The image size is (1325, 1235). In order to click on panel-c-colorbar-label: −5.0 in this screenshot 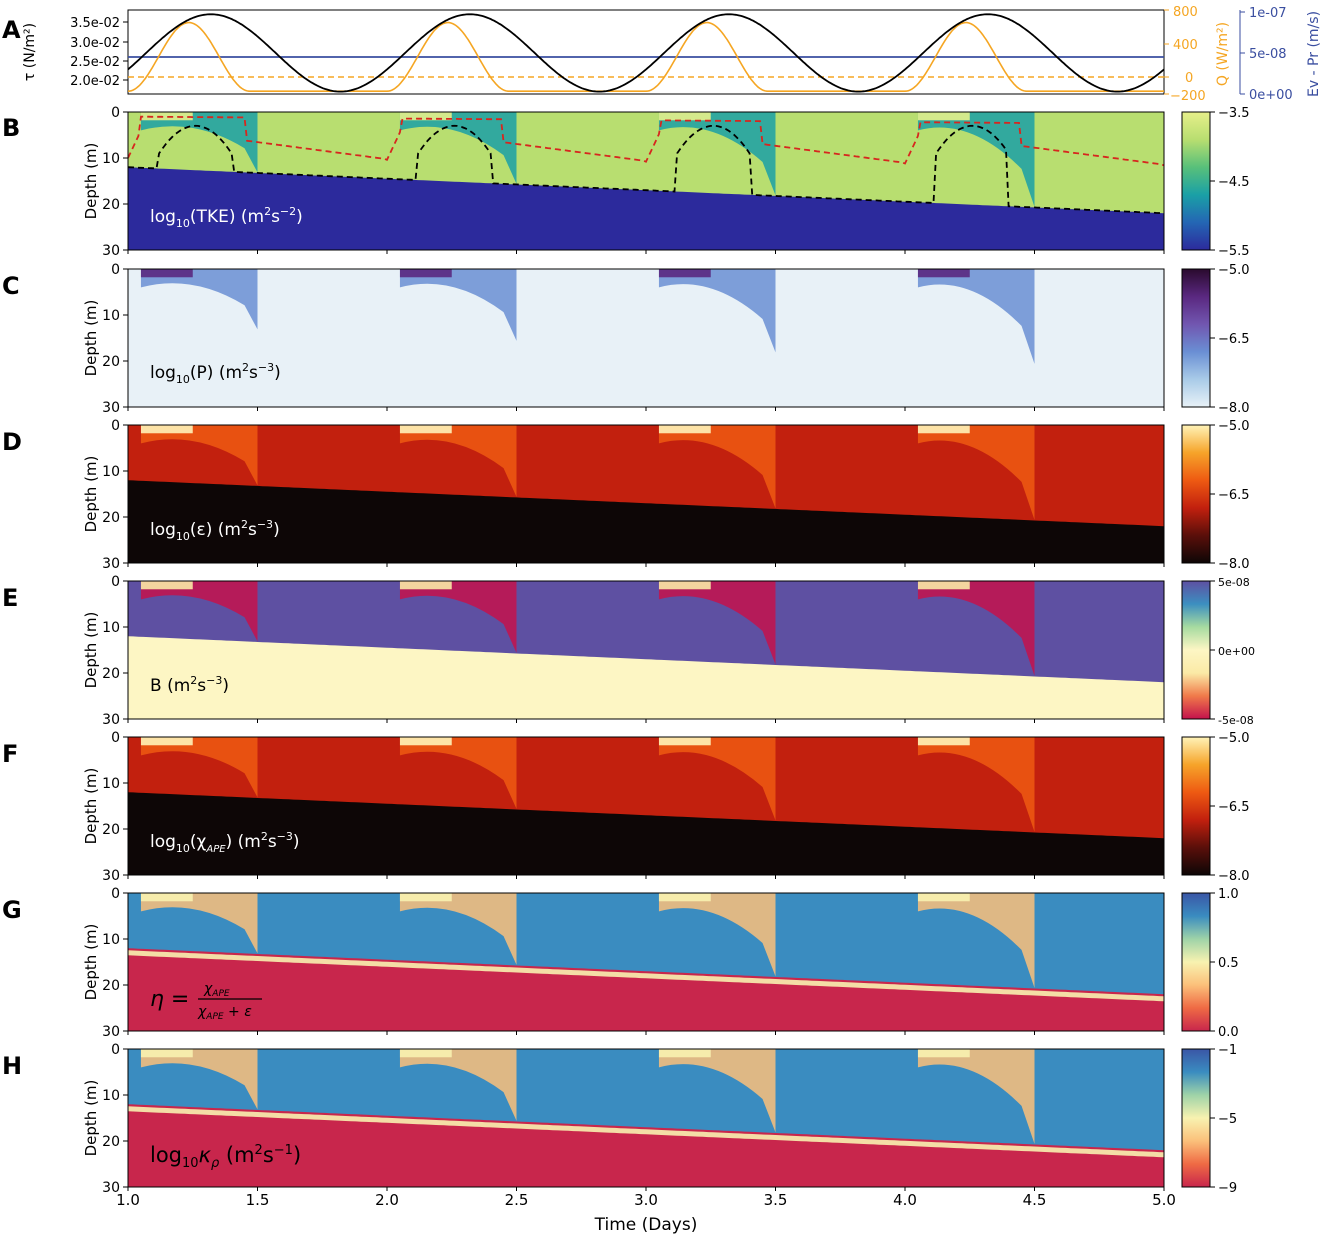, I will do `click(1234, 270)`.